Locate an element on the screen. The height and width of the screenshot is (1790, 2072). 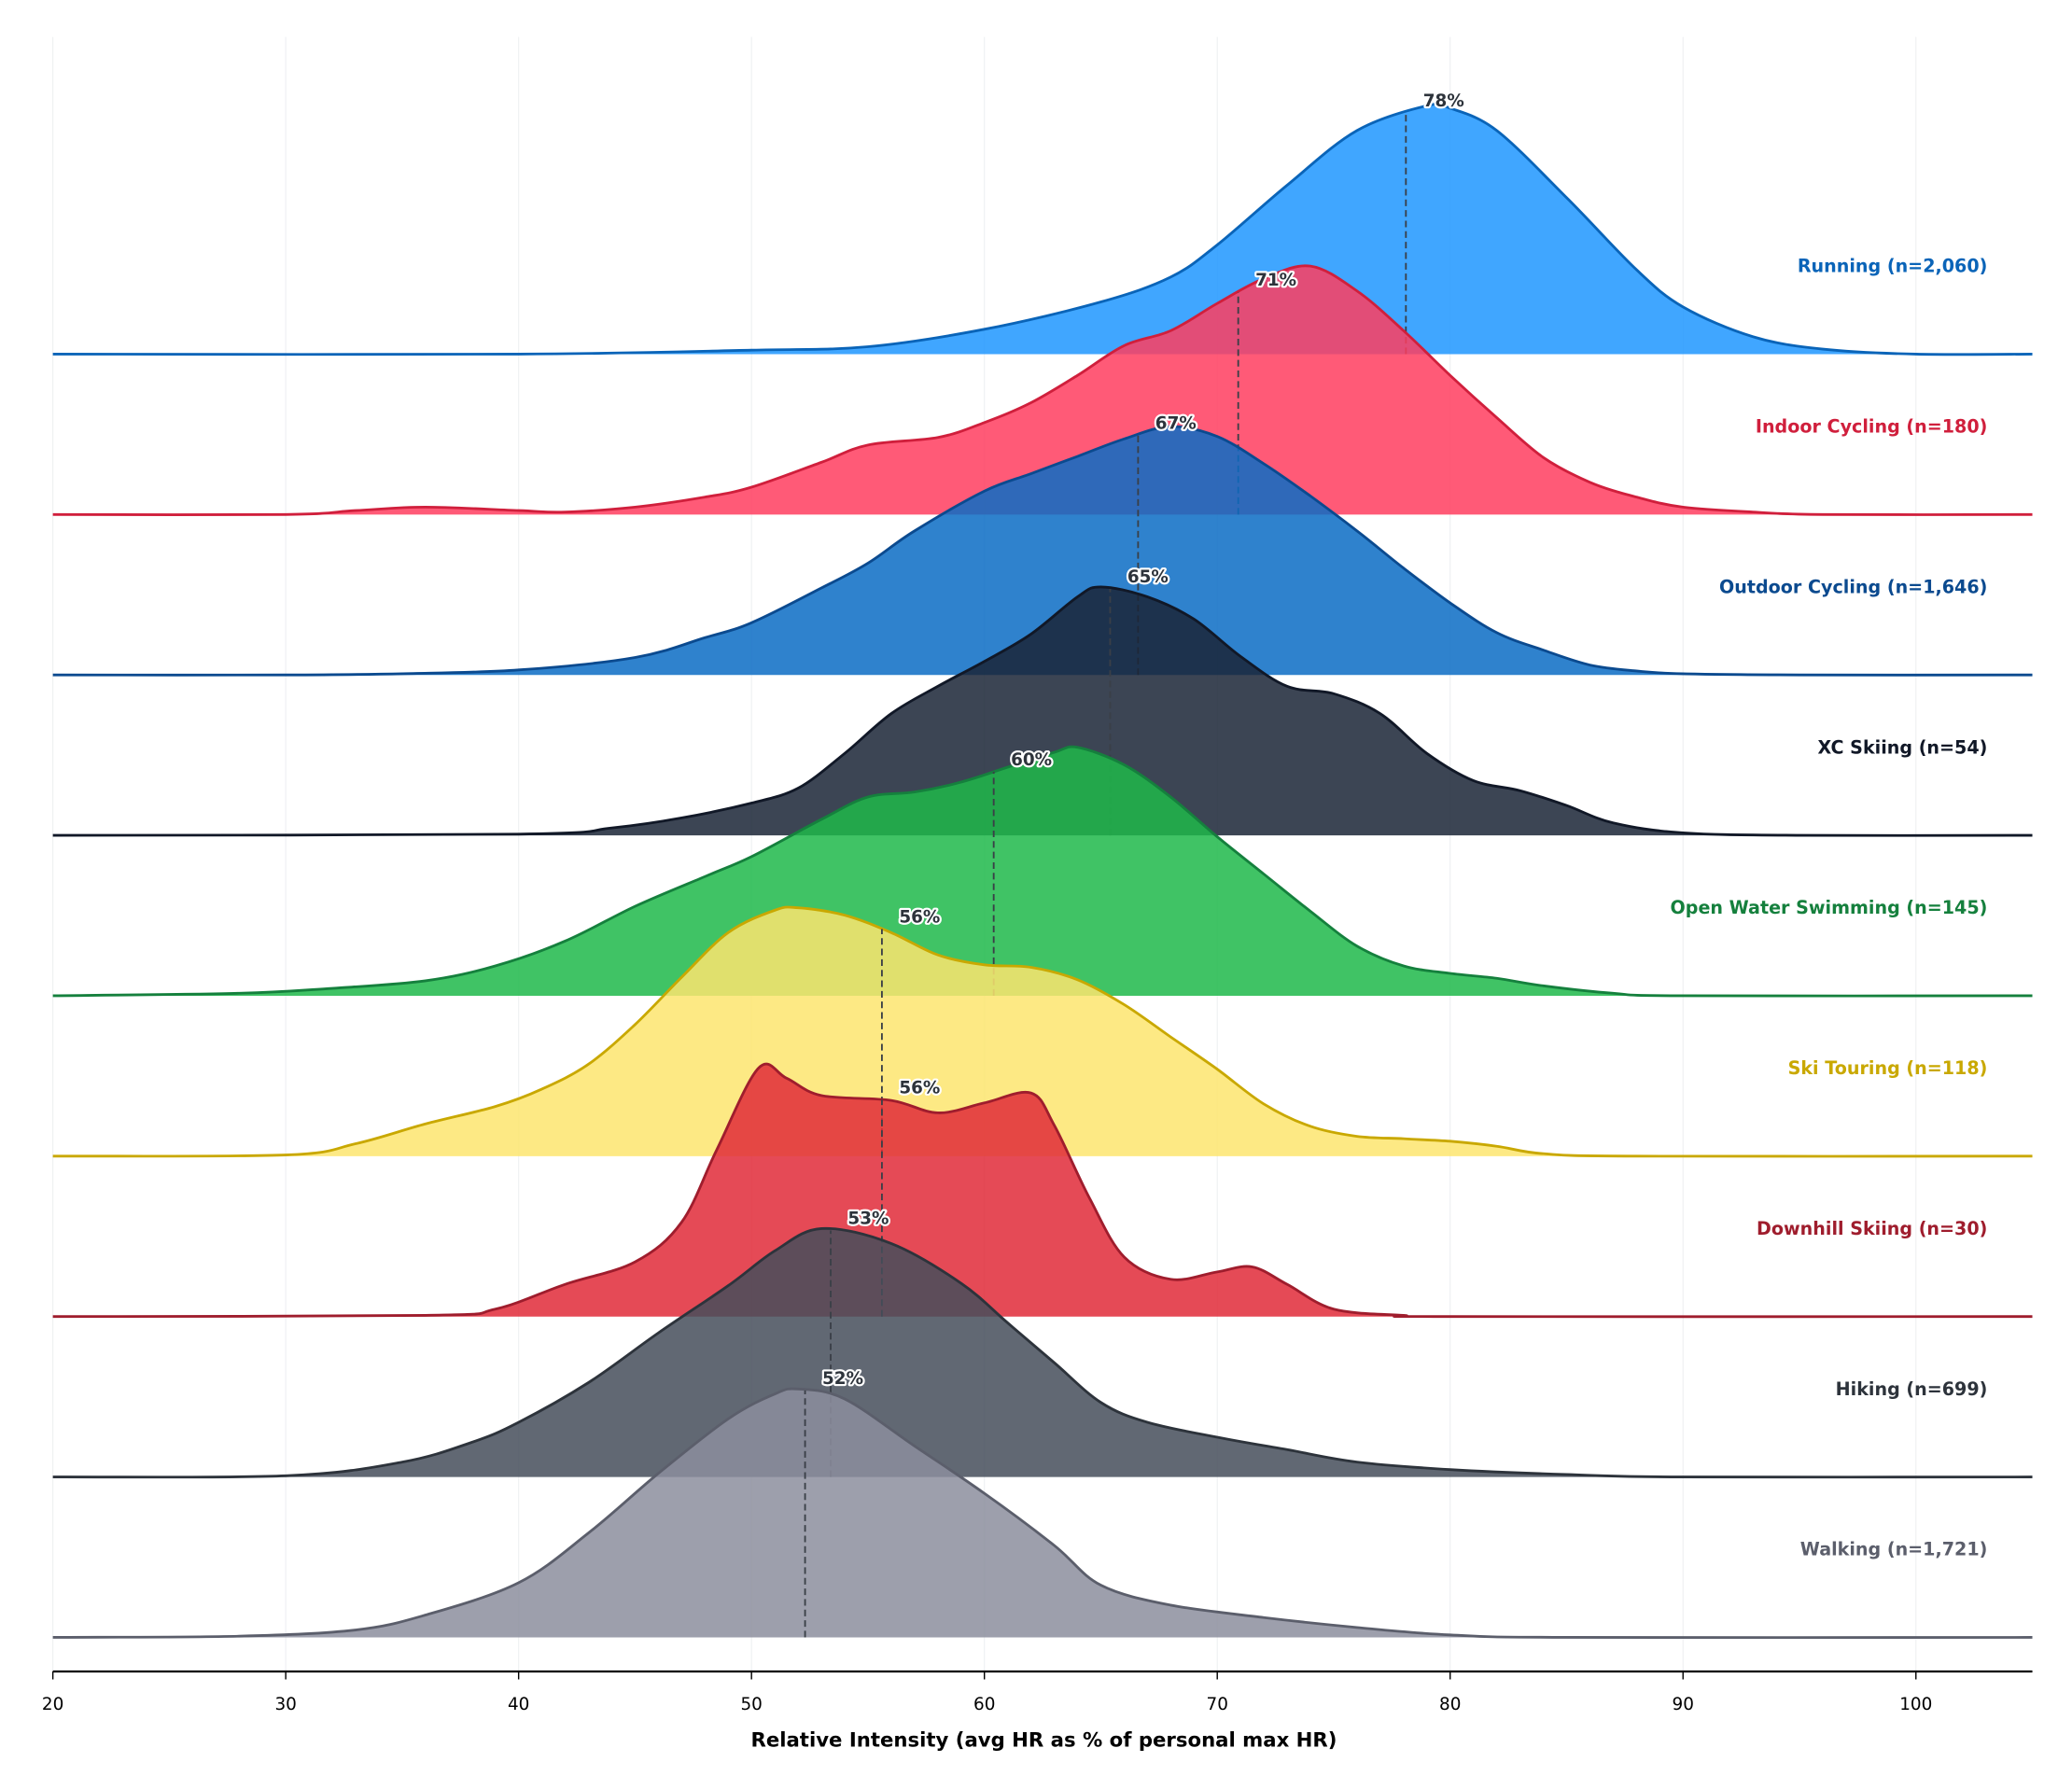
ridge-running: 78% Running (n=2,060) is located at coordinates (1042, 223).